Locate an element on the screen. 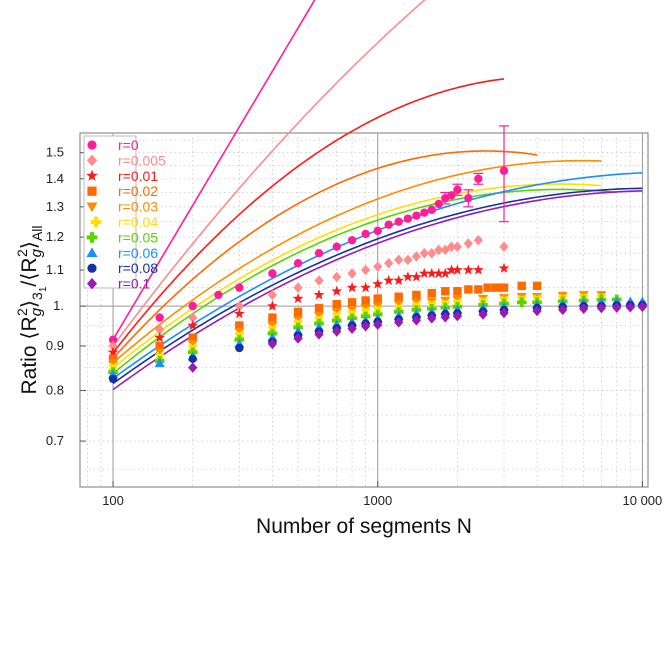  legend-label: r=0 is located at coordinates (128, 145).